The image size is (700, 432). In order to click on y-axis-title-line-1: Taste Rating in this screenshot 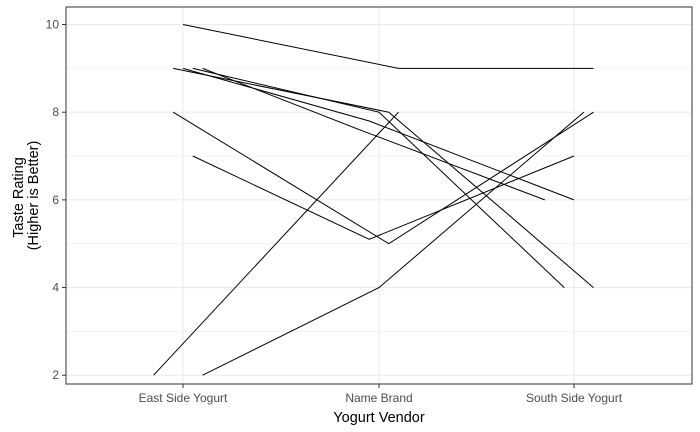, I will do `click(19, 197)`.